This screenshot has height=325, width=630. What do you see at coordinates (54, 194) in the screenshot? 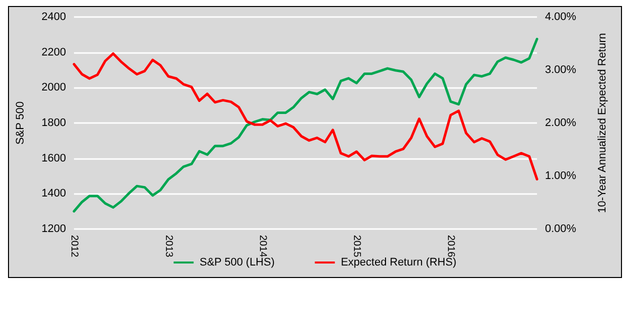
I see `y-tick-label: 1400` at bounding box center [54, 194].